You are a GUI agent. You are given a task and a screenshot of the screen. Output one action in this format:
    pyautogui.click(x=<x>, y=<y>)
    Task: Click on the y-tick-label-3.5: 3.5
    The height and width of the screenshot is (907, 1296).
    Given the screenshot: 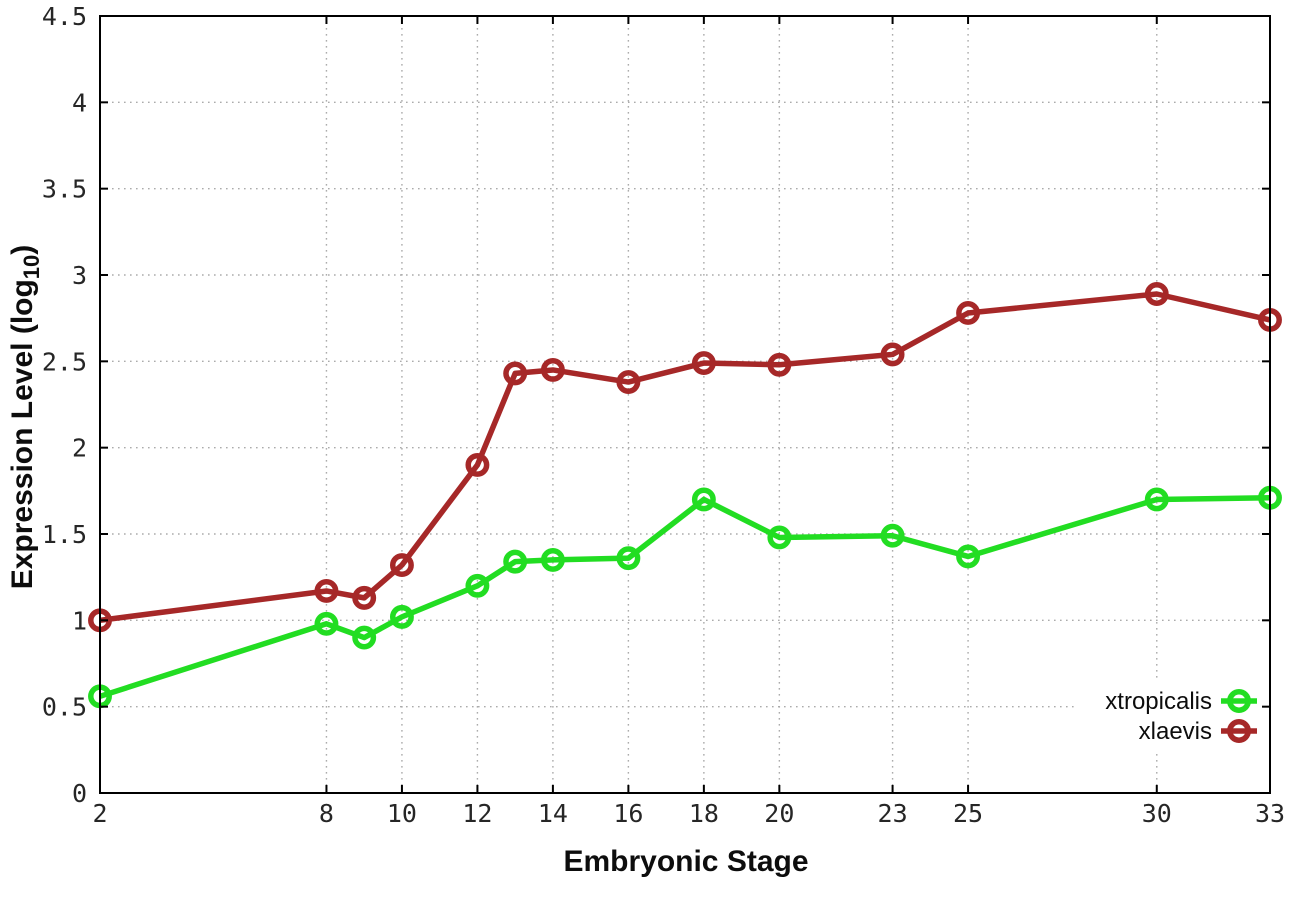 What is the action you would take?
    pyautogui.click(x=64, y=189)
    